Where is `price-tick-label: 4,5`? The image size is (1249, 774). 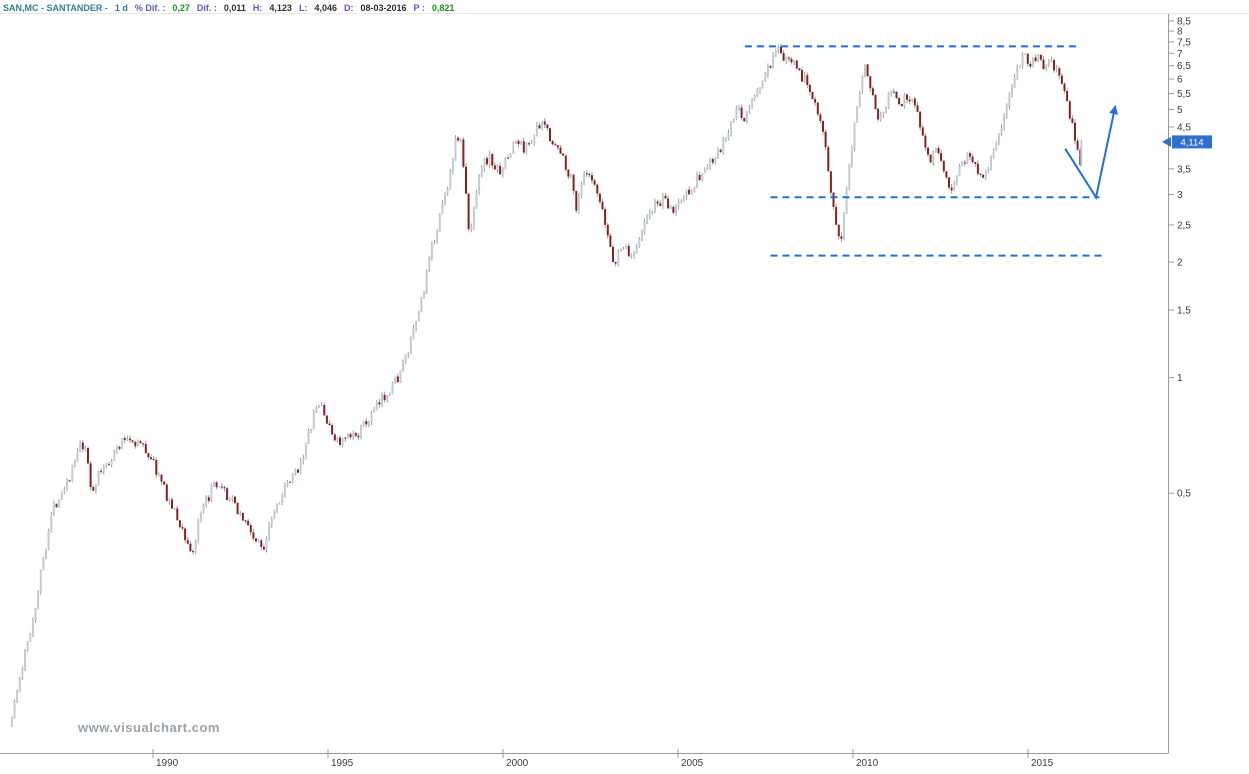
price-tick-label: 4,5 is located at coordinates (1184, 127).